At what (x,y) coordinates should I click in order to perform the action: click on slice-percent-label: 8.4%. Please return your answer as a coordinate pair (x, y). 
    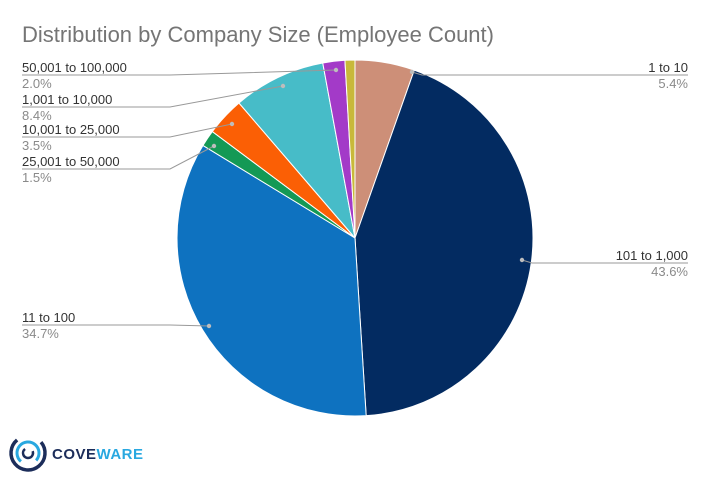
    Looking at the image, I should click on (37, 115).